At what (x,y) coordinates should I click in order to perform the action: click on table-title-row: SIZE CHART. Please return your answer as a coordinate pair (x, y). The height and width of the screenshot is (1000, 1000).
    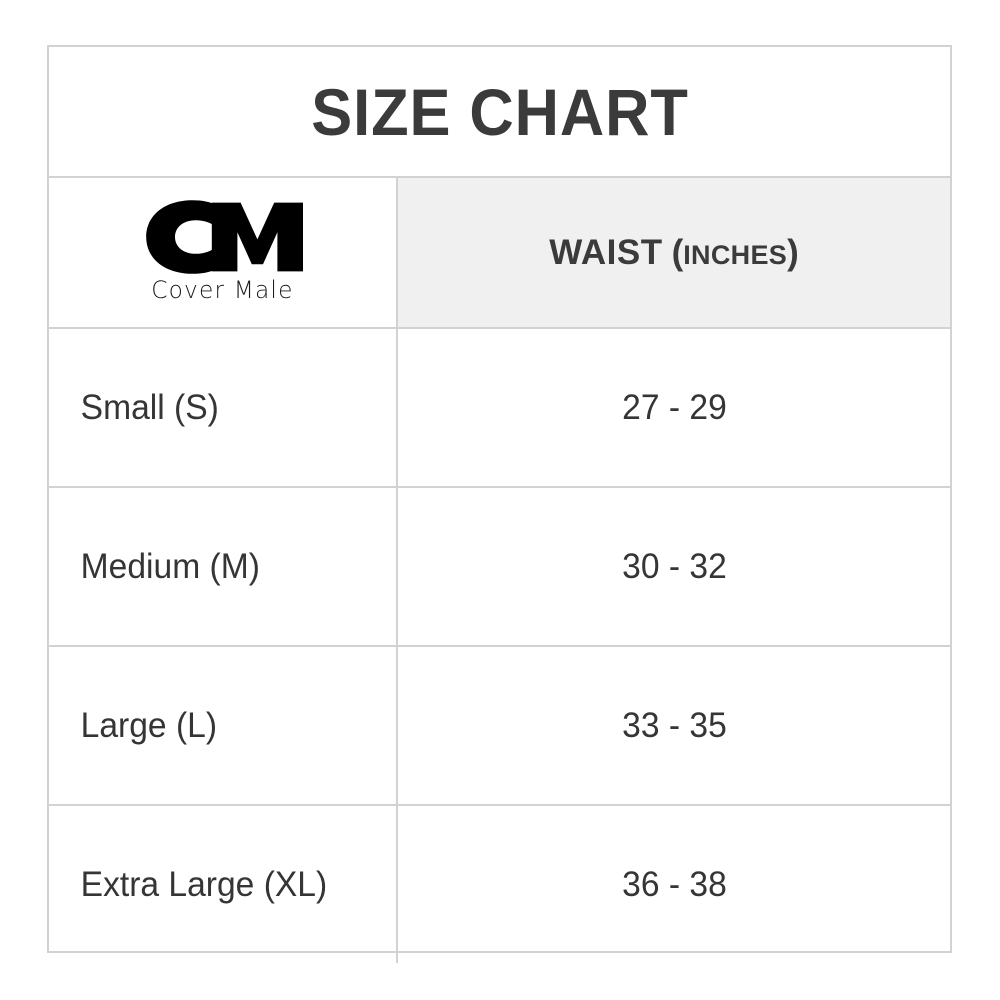
    Looking at the image, I should click on (499, 112).